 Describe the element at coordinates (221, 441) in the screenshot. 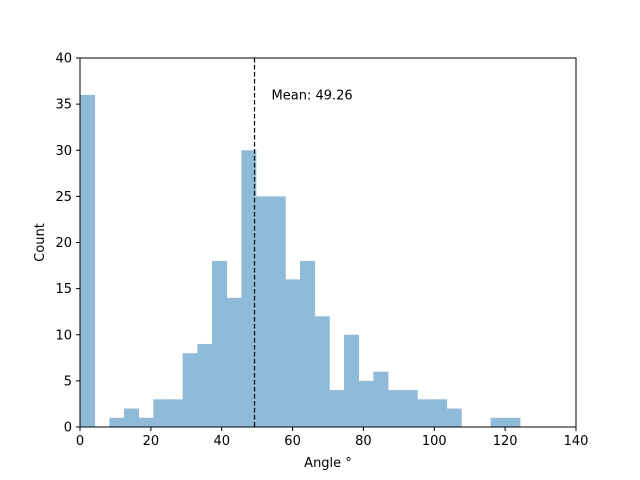

I see `x-tick-label: 40` at that location.